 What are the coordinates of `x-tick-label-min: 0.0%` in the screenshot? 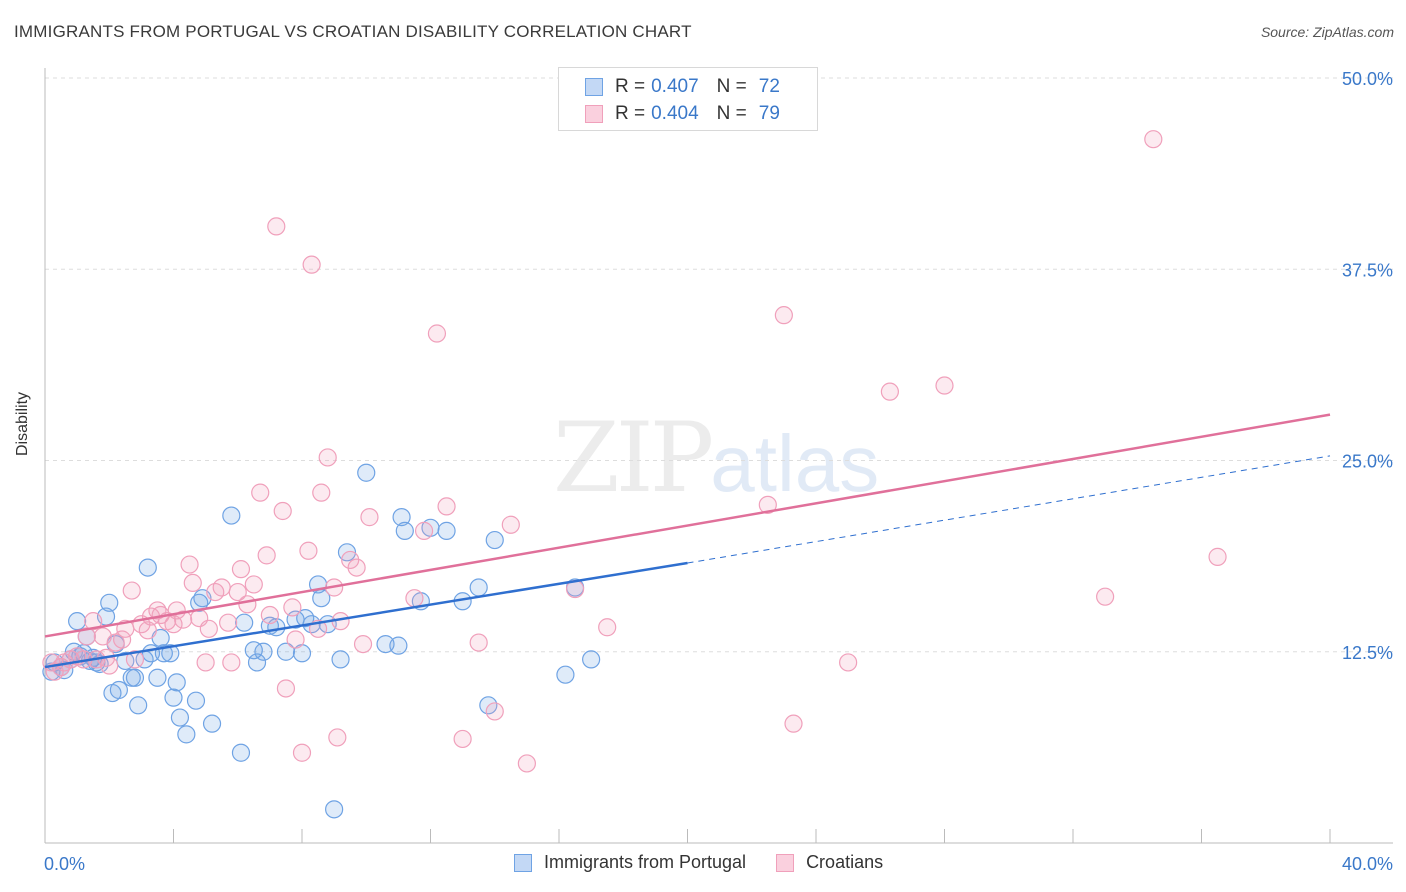 It's located at (64, 864).